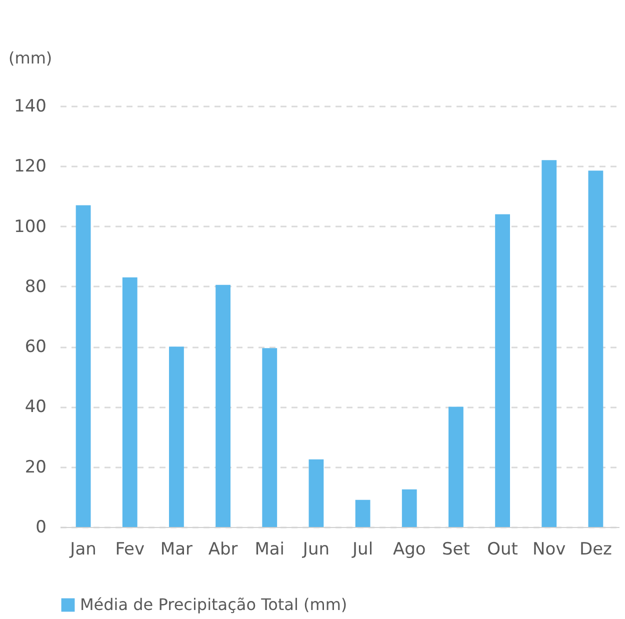 The height and width of the screenshot is (619, 625). Describe the element at coordinates (35, 286) in the screenshot. I see `y-tick-label: 80` at that location.